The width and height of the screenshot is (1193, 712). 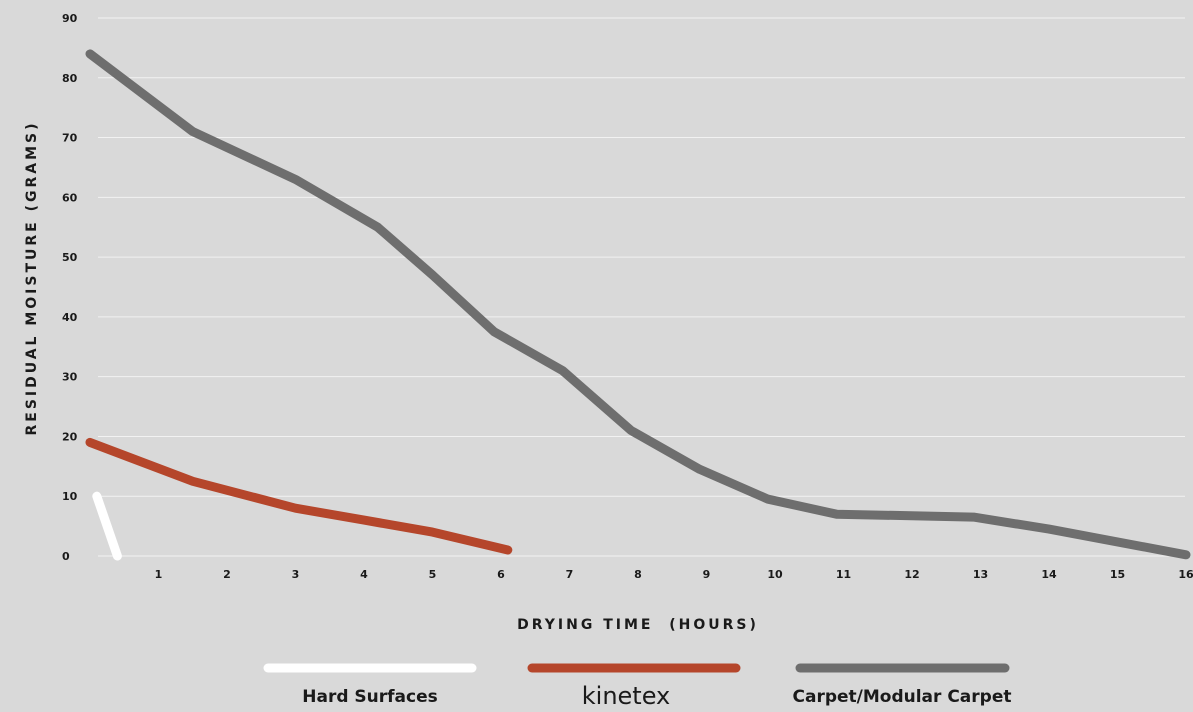 I want to click on x-tick-label: 13, so click(x=980, y=574).